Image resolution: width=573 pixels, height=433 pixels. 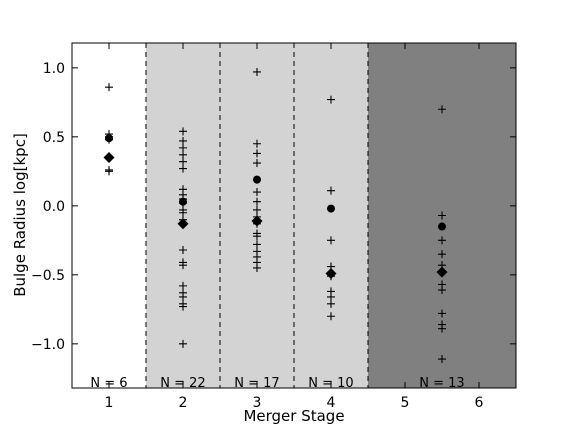 What do you see at coordinates (330, 383) in the screenshot?
I see `group-count-label: N = 10` at bounding box center [330, 383].